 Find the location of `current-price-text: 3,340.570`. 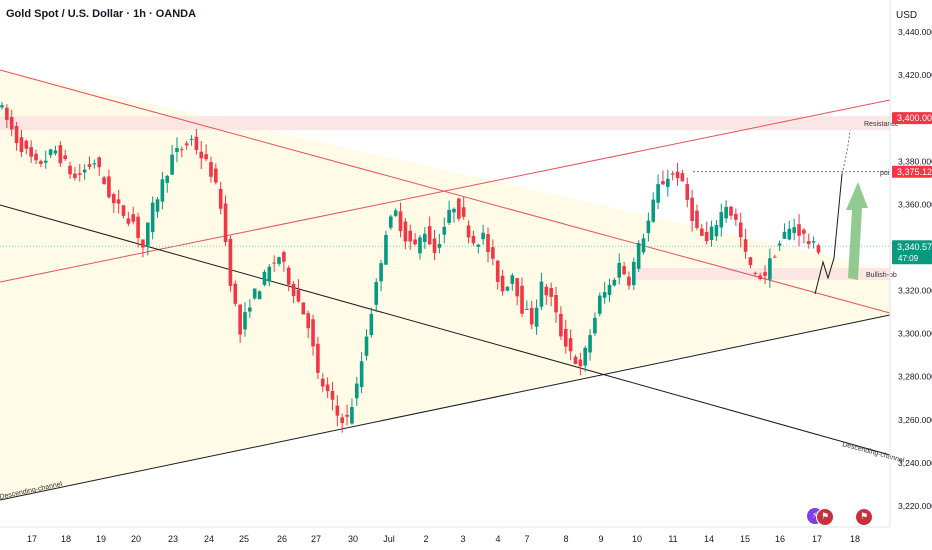

current-price-text: 3,340.570 is located at coordinates (914, 247).